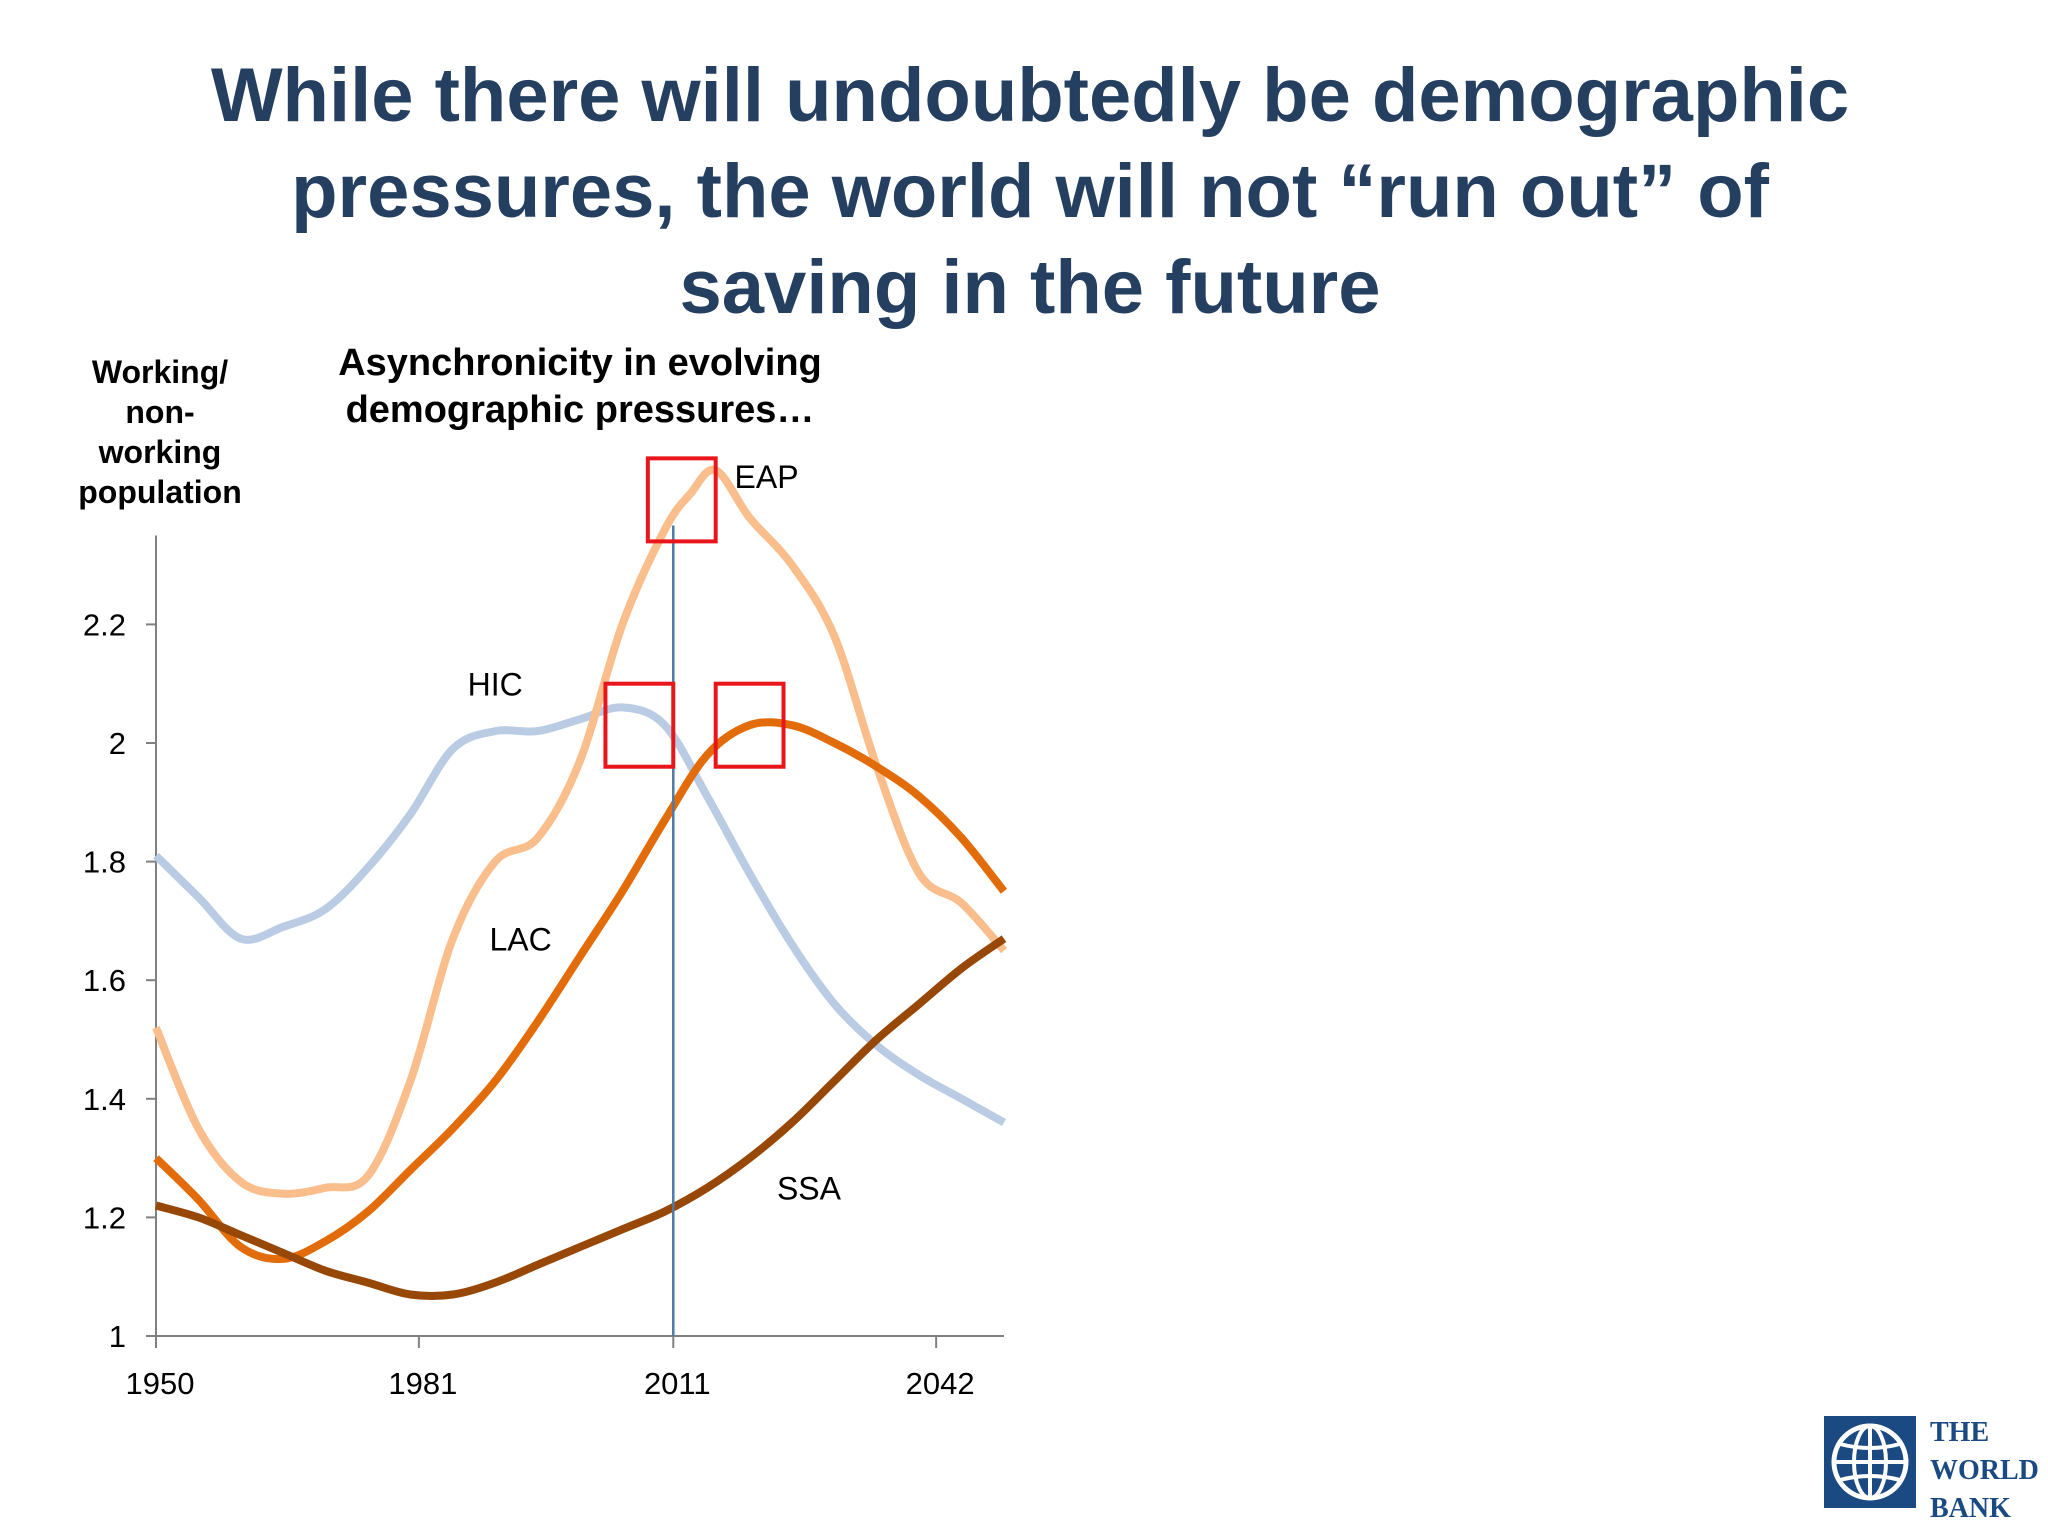  I want to click on y-tick-label: 1.4, so click(104, 1099).